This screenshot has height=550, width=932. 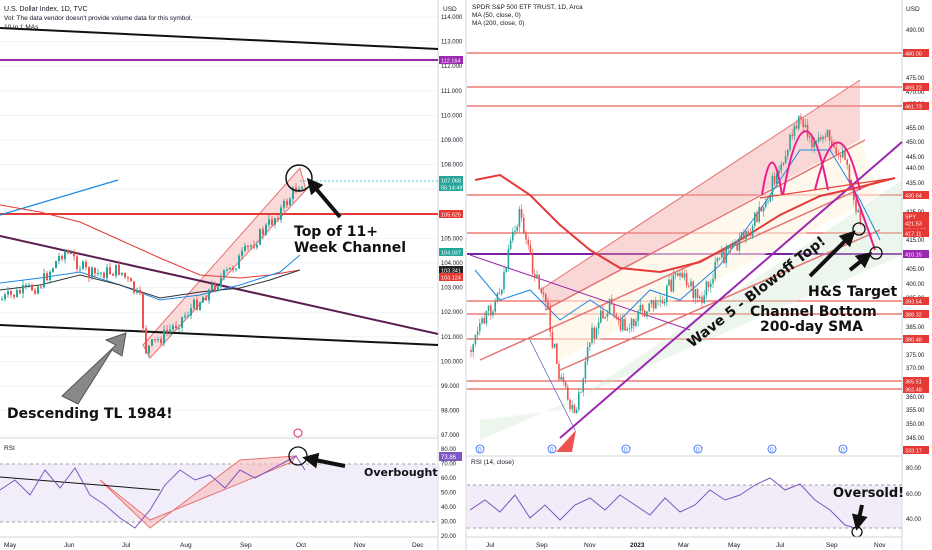 What do you see at coordinates (686, 545) in the screenshot?
I see `right-time-axis: Jul Sep Nov 2023 Mar May Jul Sep Nov` at bounding box center [686, 545].